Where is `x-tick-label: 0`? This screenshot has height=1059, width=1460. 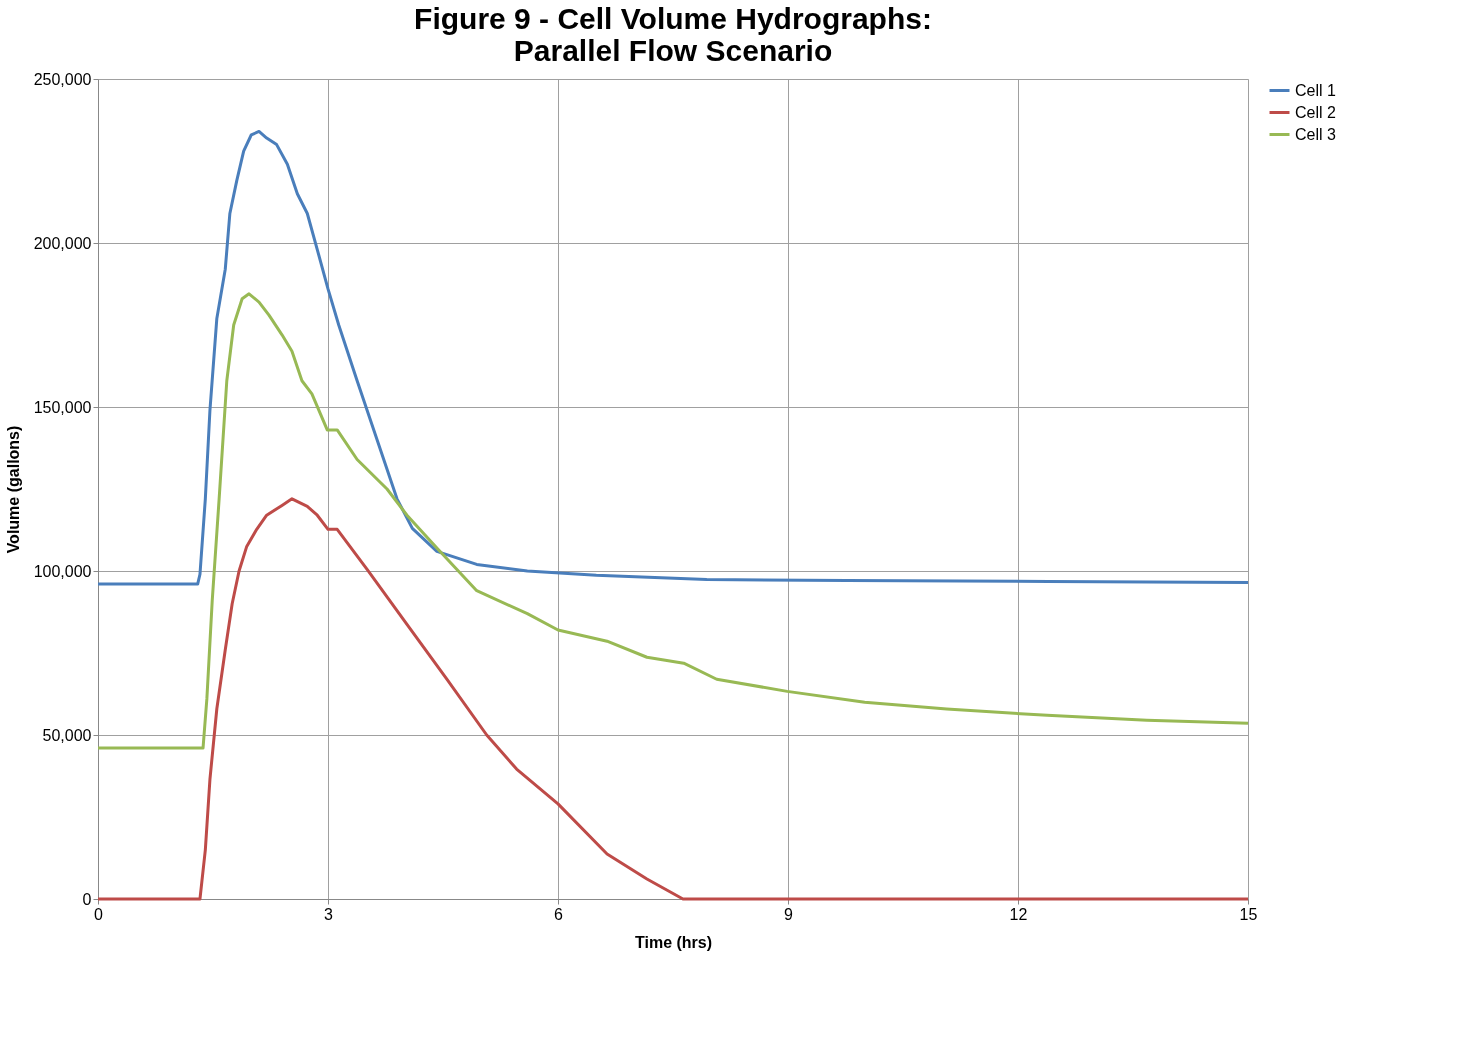
x-tick-label: 0 is located at coordinates (99, 914).